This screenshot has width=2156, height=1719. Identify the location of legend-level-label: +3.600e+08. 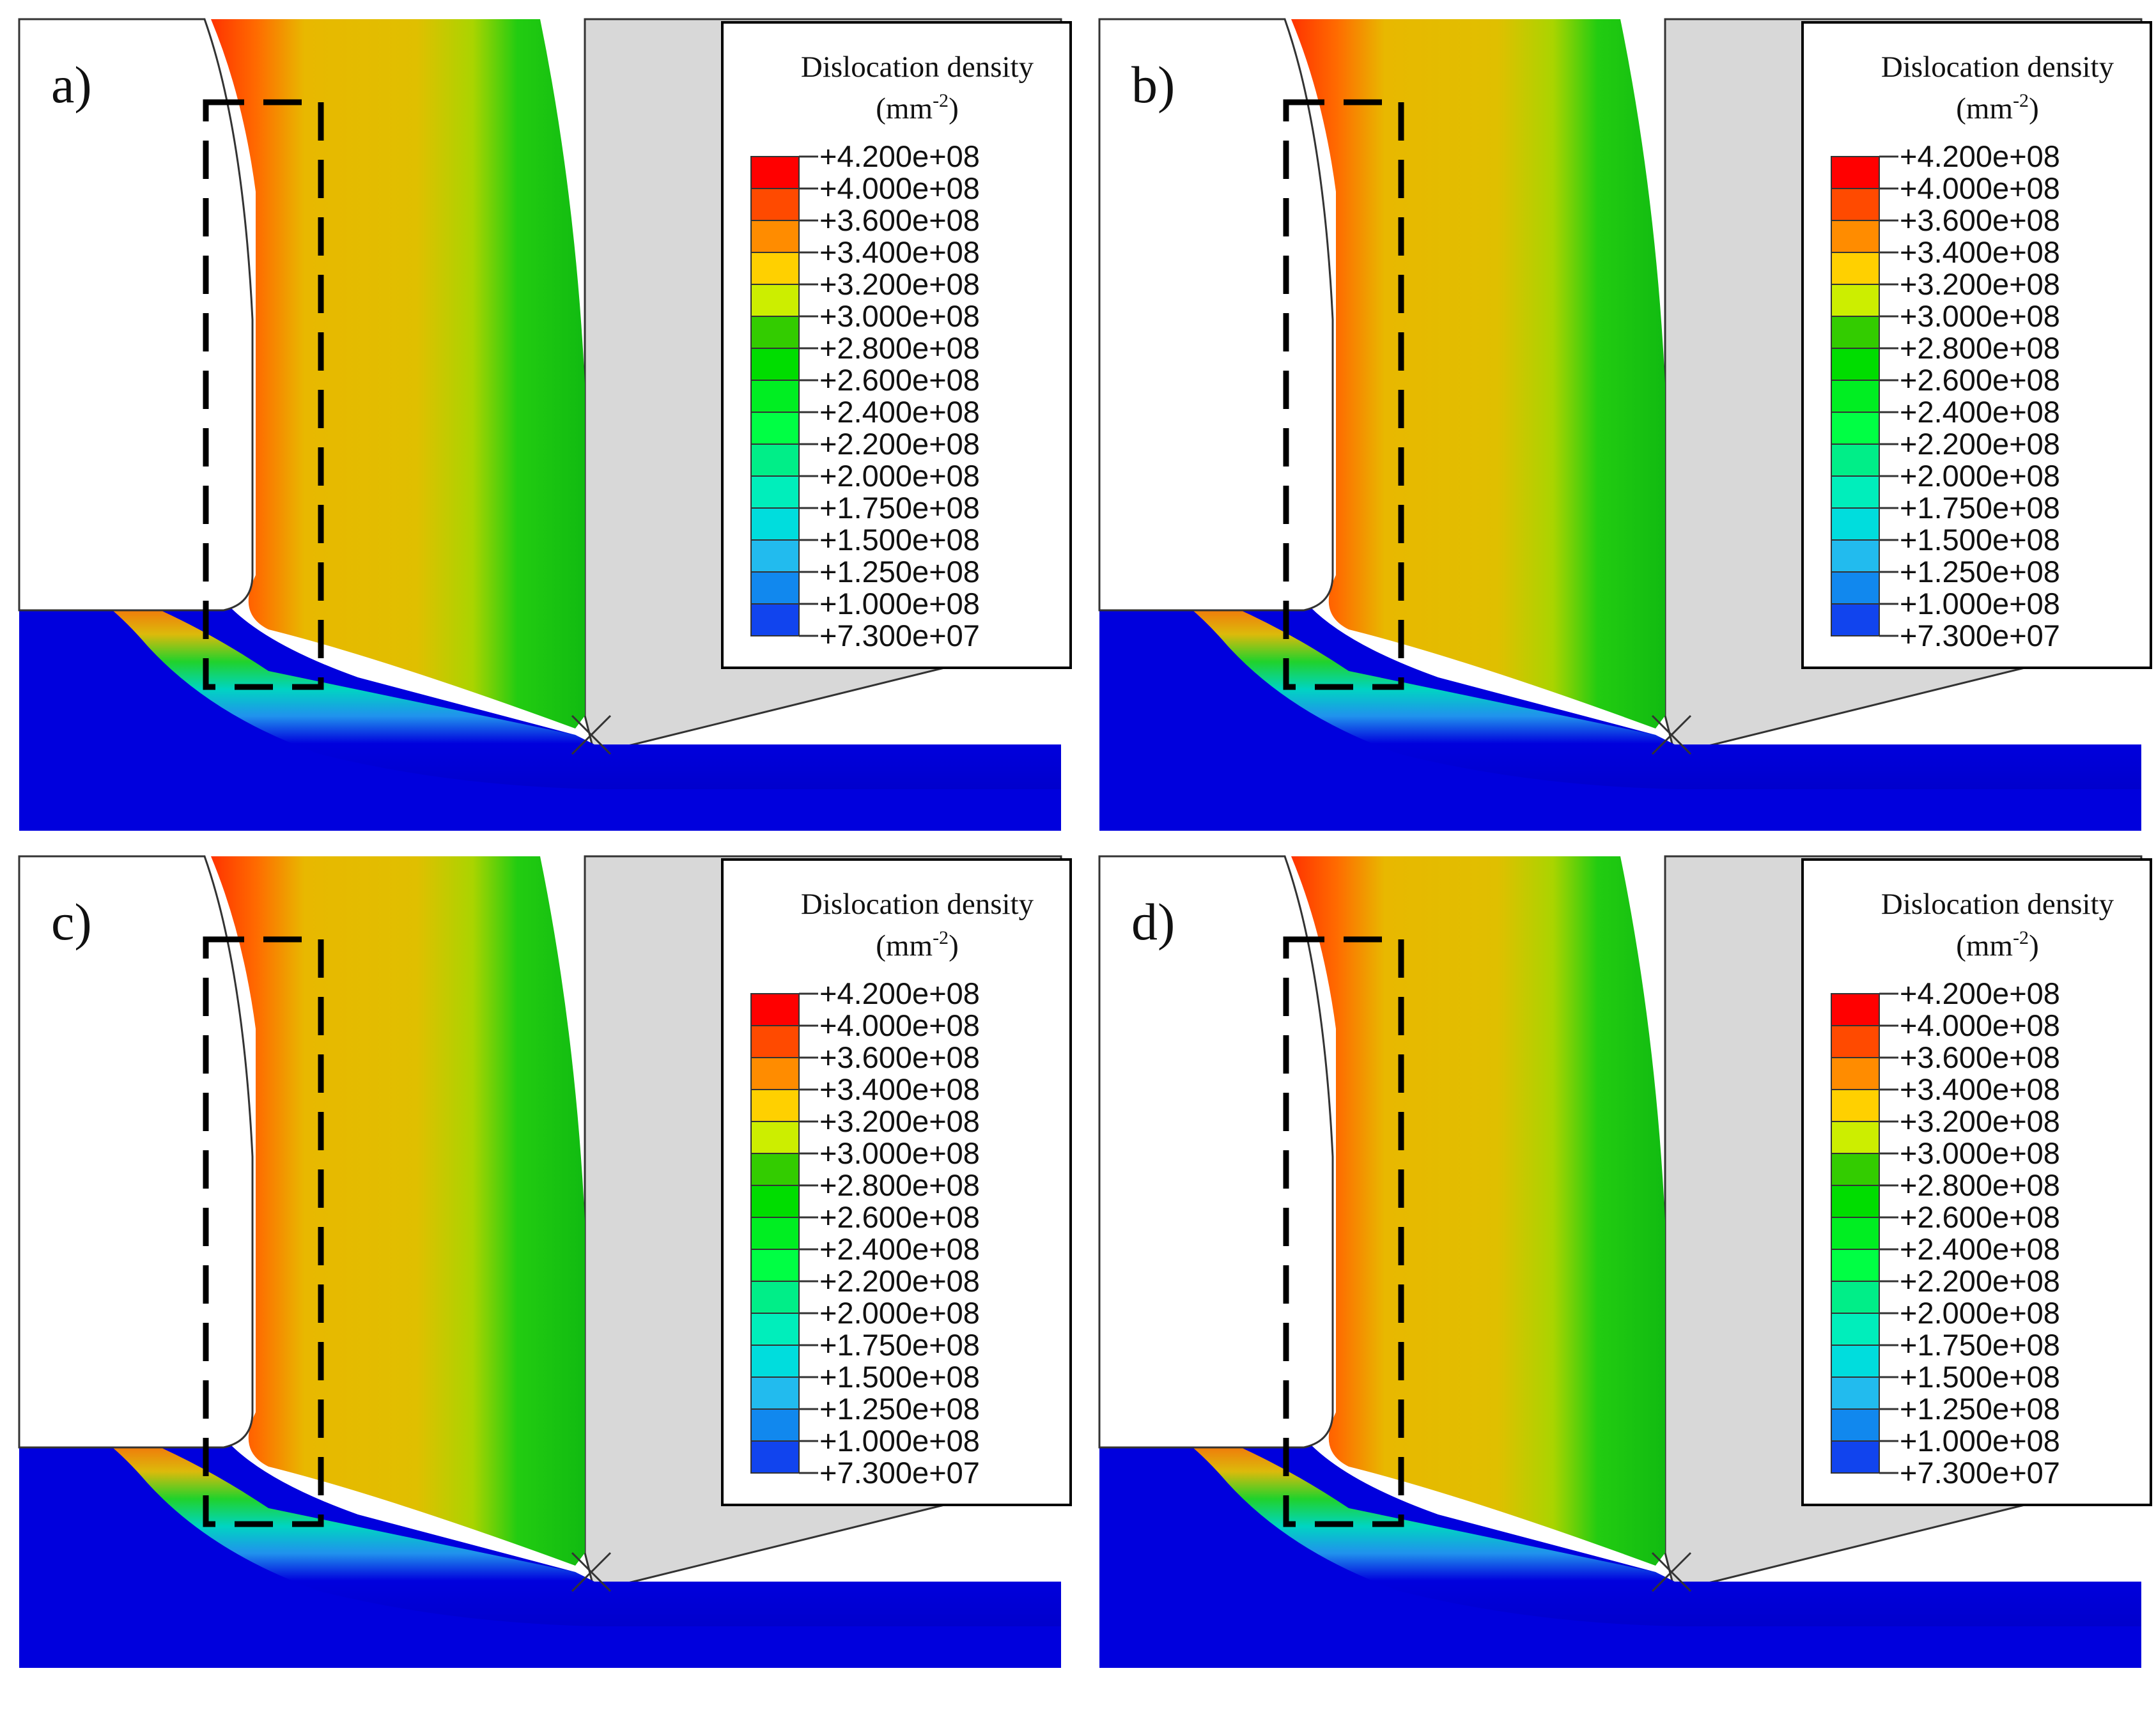
(899, 220).